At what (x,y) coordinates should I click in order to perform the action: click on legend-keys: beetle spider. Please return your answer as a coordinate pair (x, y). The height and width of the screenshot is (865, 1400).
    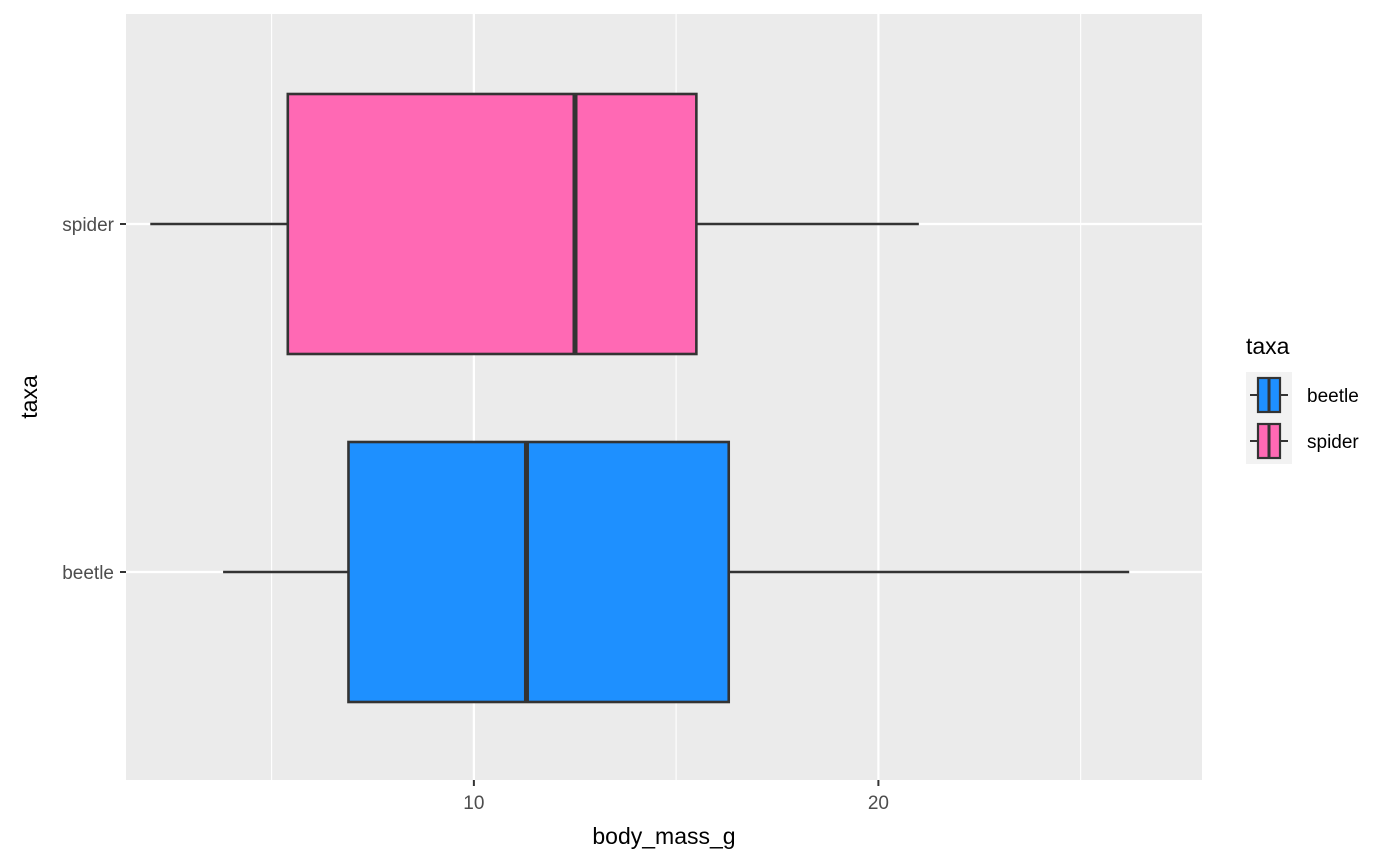
    Looking at the image, I should click on (1302, 418).